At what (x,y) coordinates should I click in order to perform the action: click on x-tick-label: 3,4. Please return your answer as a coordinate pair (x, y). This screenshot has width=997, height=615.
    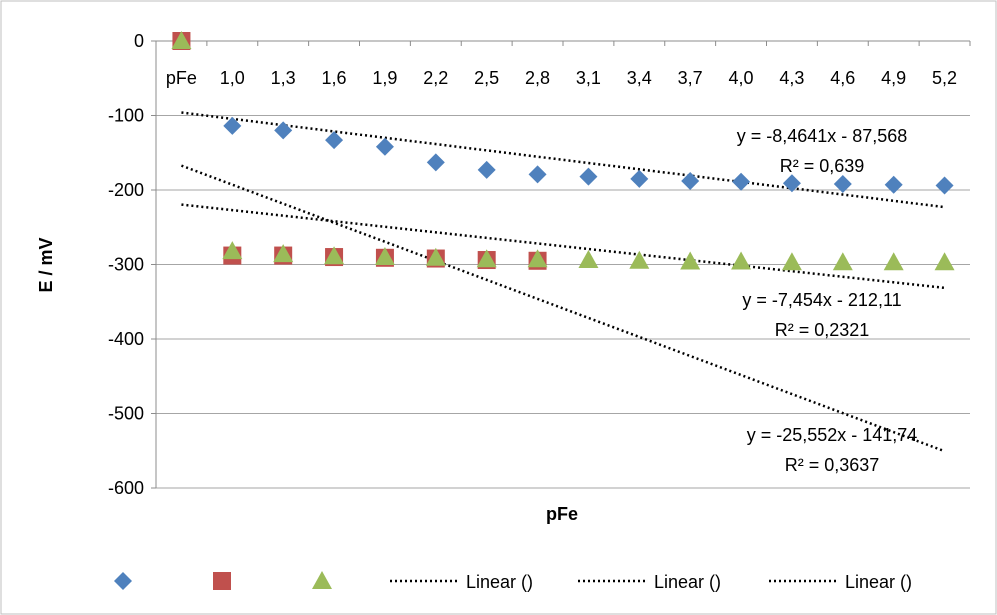
    Looking at the image, I should click on (639, 78).